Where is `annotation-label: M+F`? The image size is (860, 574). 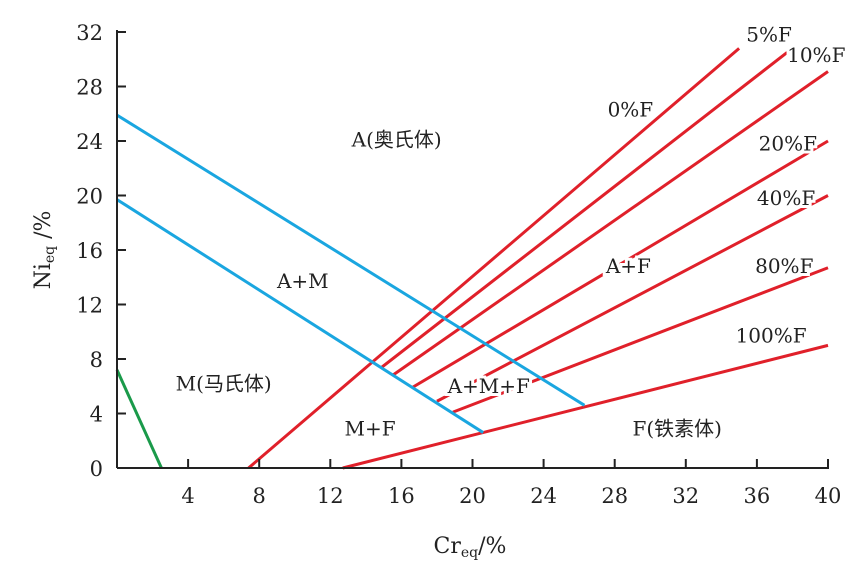 annotation-label: M+F is located at coordinates (370, 428).